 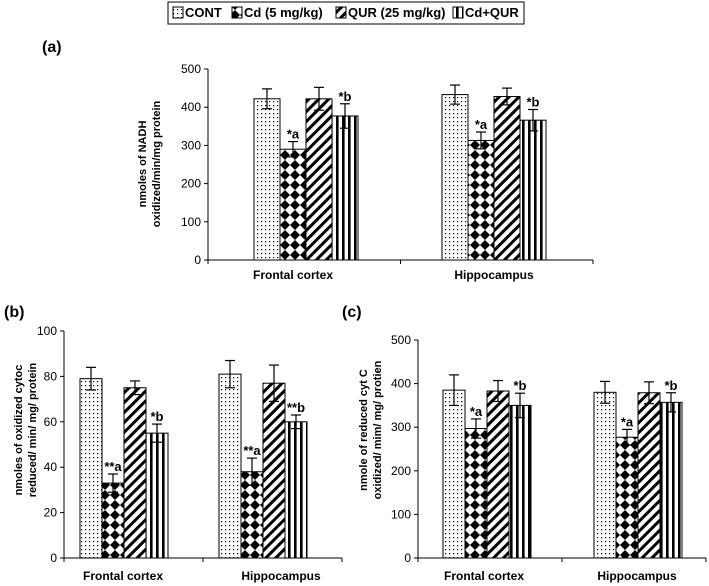 What do you see at coordinates (157, 416) in the screenshot?
I see `panel-b-sig-label-frontal-cortex-cdqur: *b` at bounding box center [157, 416].